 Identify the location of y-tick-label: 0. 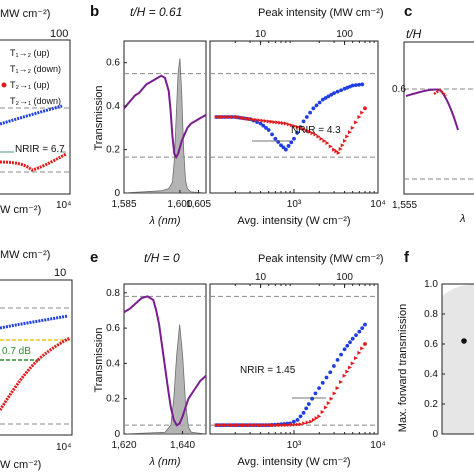
(435, 434).